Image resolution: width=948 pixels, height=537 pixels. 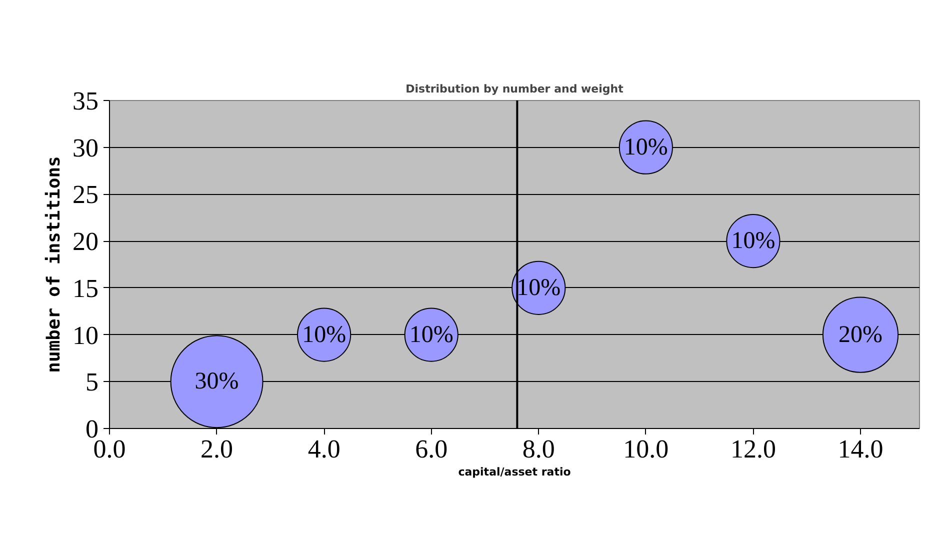 I want to click on y-tick-label: 15, so click(x=85, y=288).